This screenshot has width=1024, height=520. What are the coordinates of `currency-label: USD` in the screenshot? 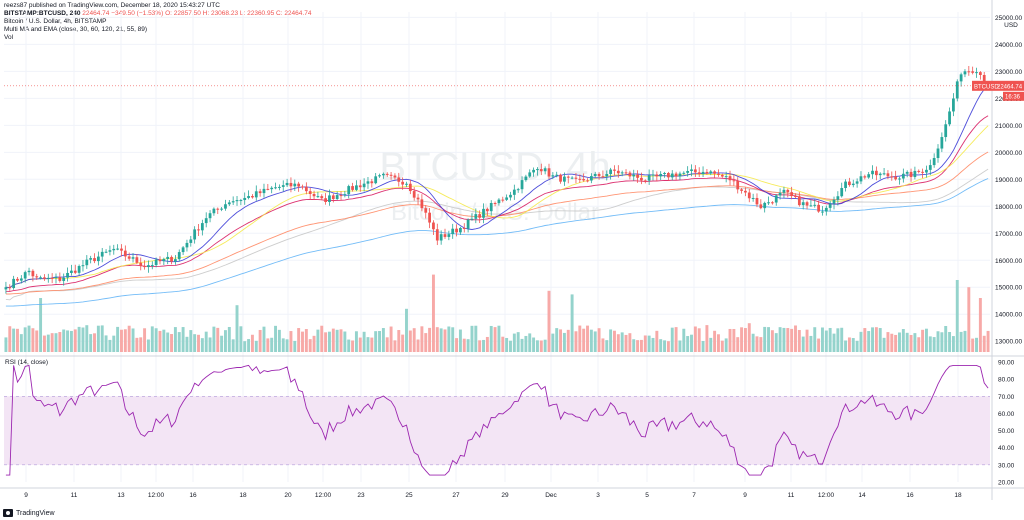 It's located at (1011, 25).